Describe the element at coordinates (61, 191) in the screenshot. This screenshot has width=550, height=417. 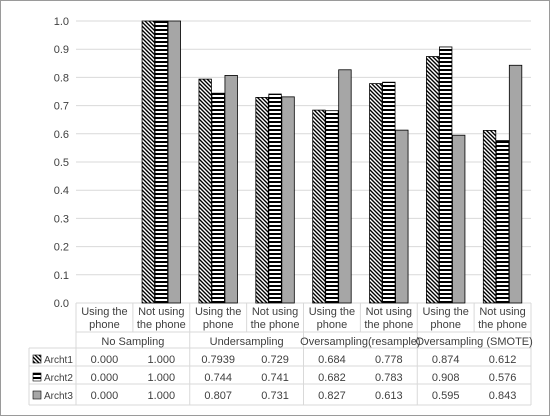
I see `y-tick-label: 0.4` at that location.